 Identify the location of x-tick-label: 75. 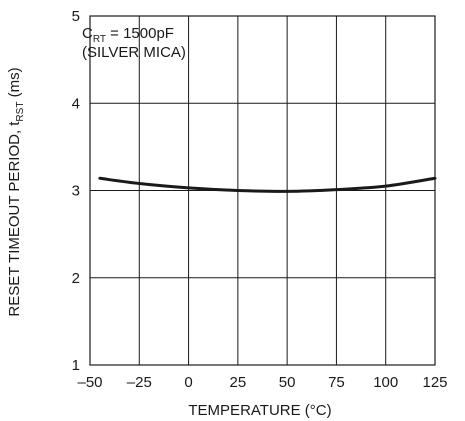
(336, 382).